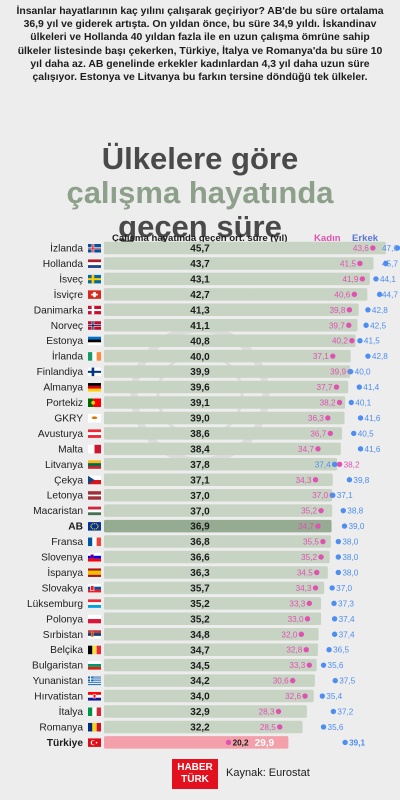 The height and width of the screenshot is (800, 400). I want to click on bar-total-mt, so click(222, 449).